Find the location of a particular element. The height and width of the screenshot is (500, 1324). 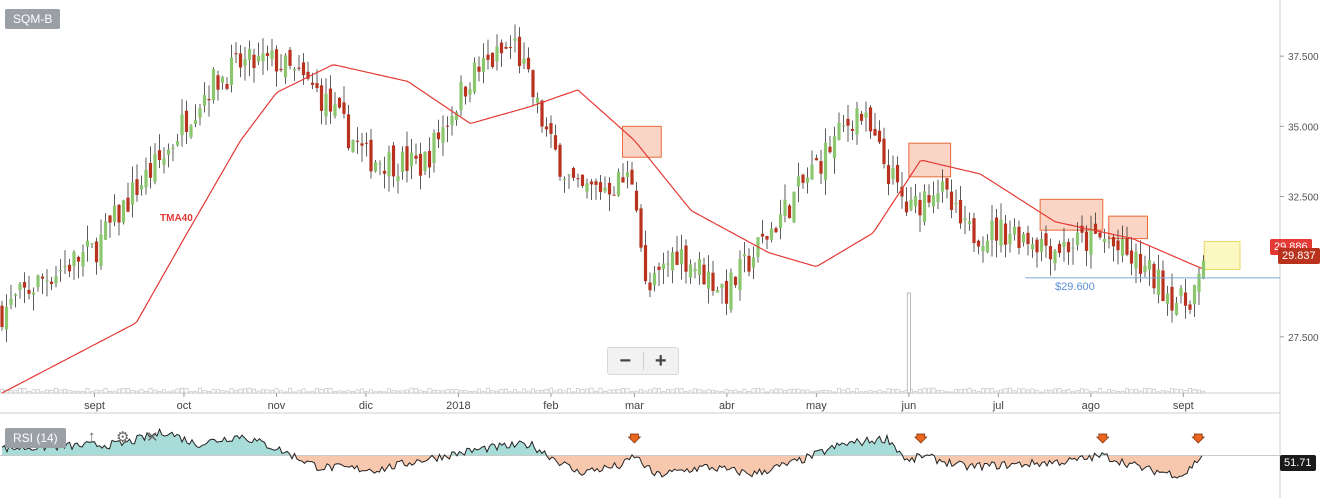

x-tick-label: oct is located at coordinates (184, 406).